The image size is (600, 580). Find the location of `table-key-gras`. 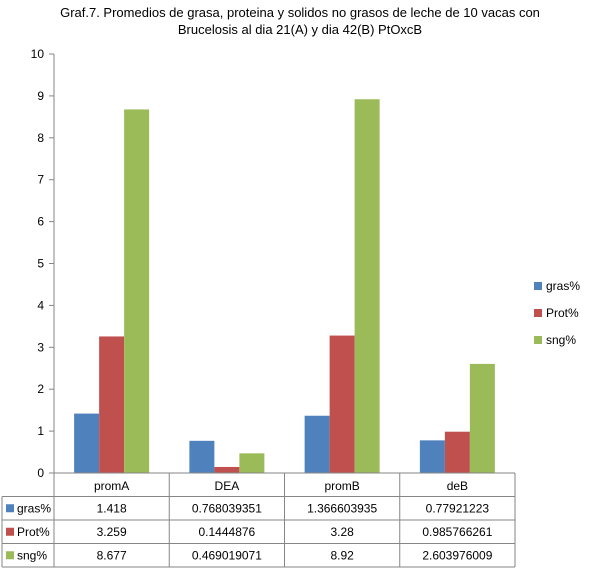

table-key-gras is located at coordinates (10, 508).